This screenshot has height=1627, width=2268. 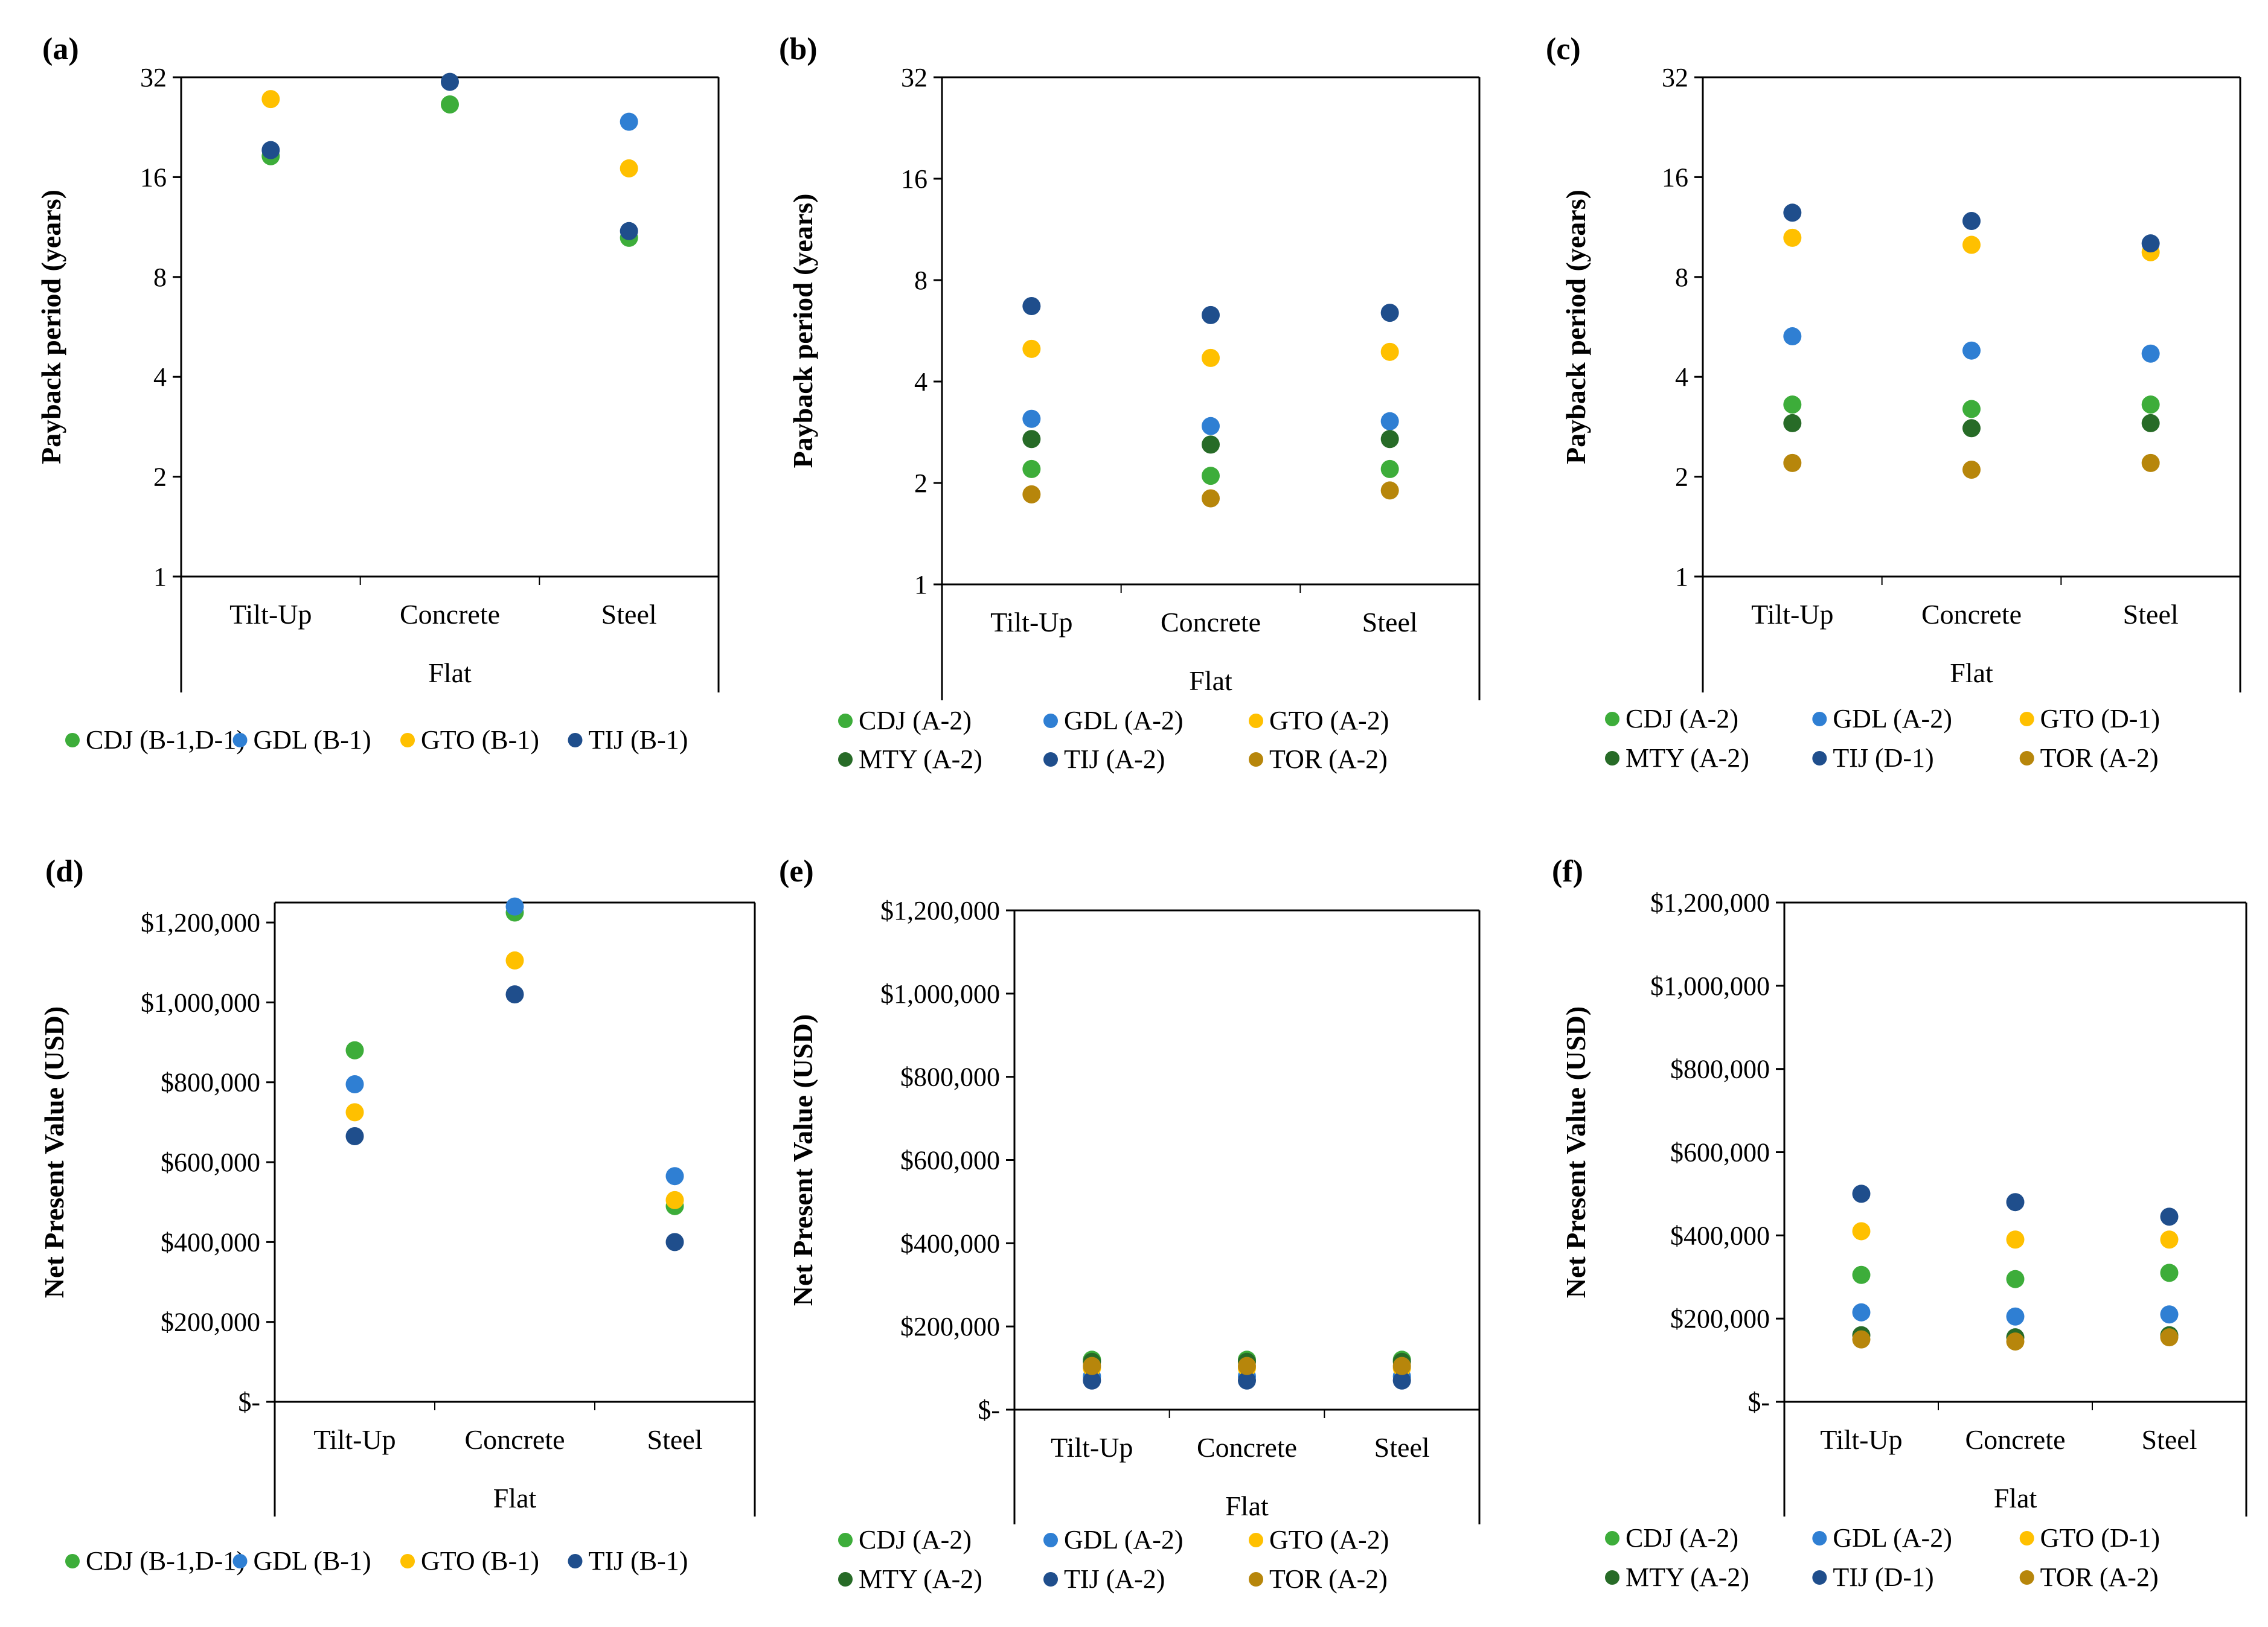 I want to click on legend-label: GTO (B-1), so click(x=480, y=1561).